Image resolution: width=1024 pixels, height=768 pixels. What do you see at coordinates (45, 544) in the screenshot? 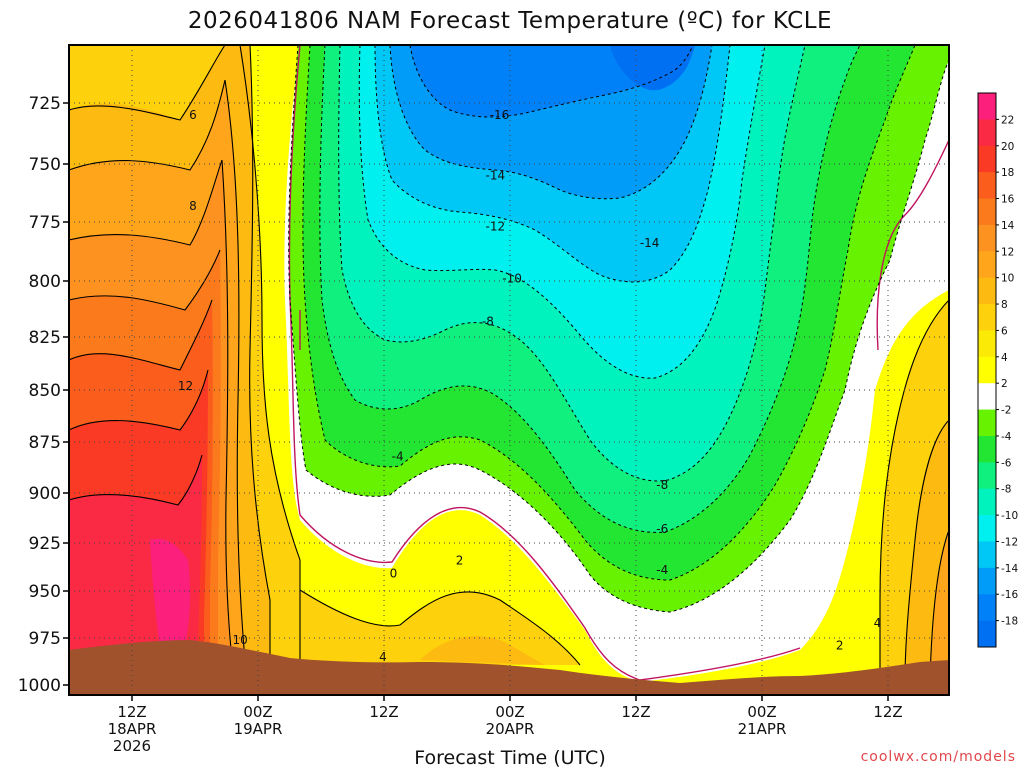
I see `y-tick-label: 925` at bounding box center [45, 544].